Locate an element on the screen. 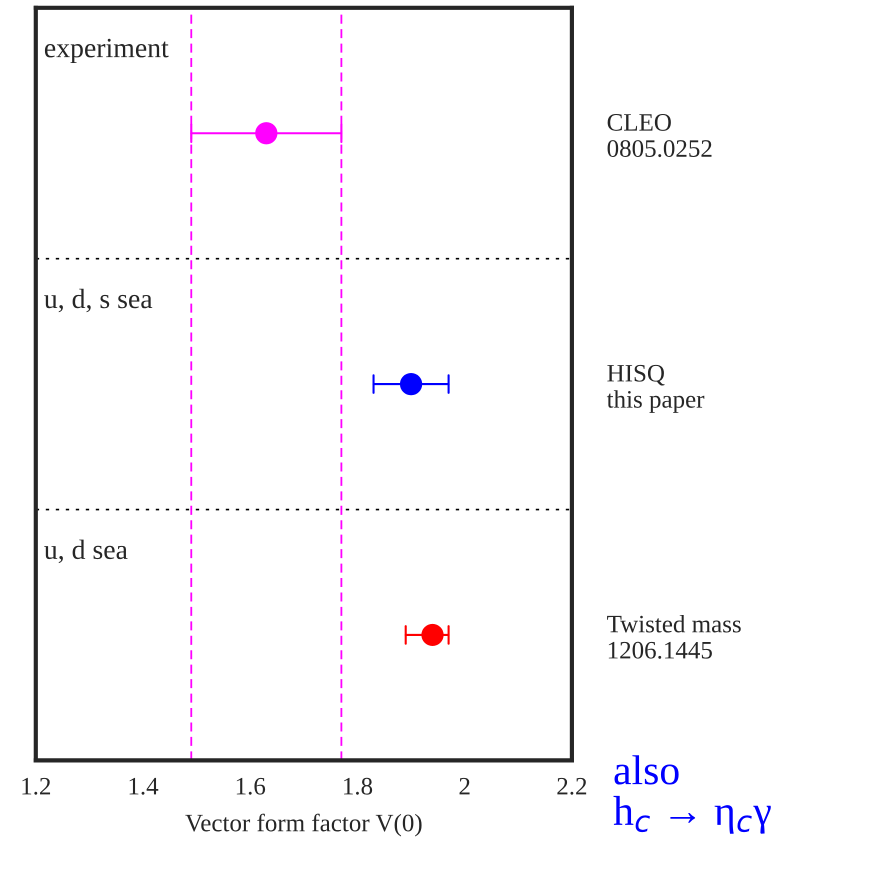  annotation: experiment is located at coordinates (106, 51).